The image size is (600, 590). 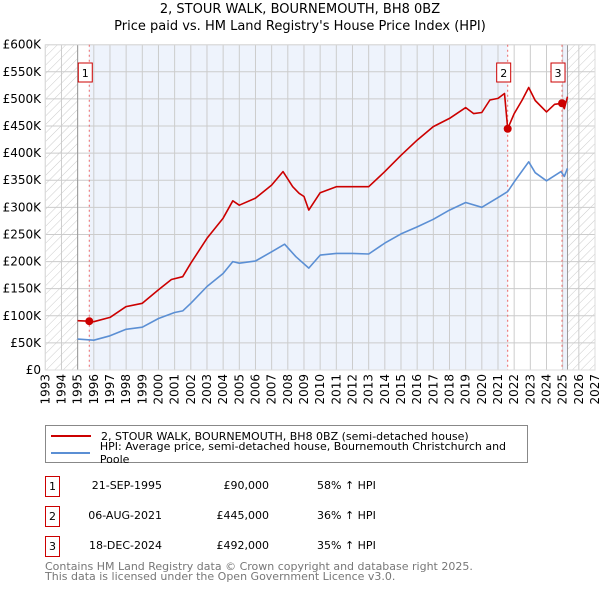 I want to click on y-tick-label: £200K, so click(x=23, y=262).